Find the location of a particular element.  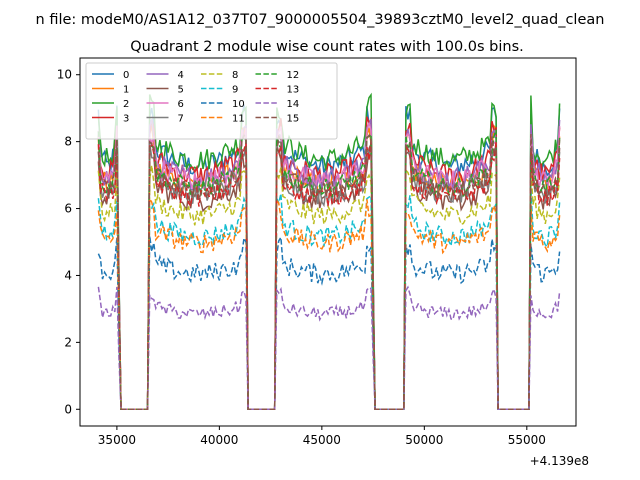

legend-box is located at coordinates (211, 101).